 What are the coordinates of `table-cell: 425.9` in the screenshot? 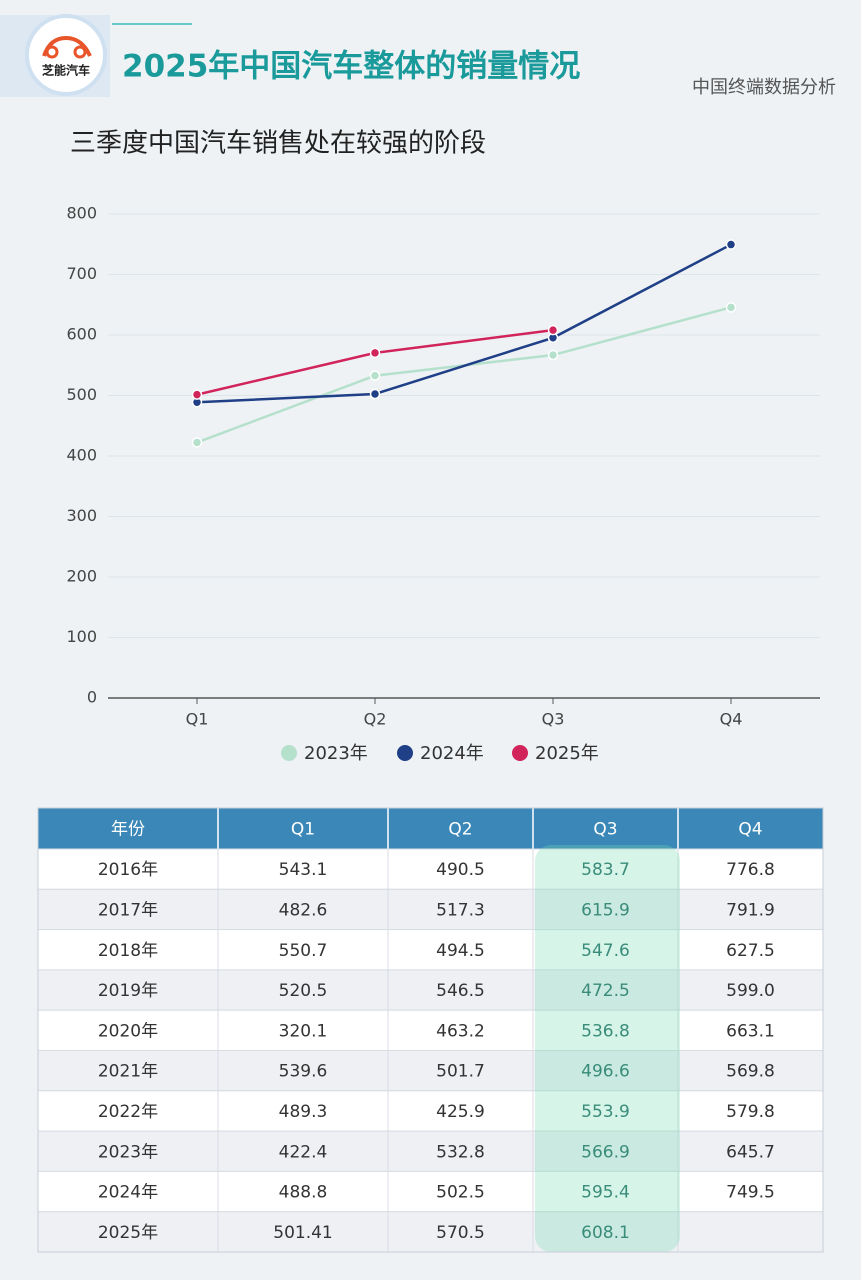 It's located at (460, 1112).